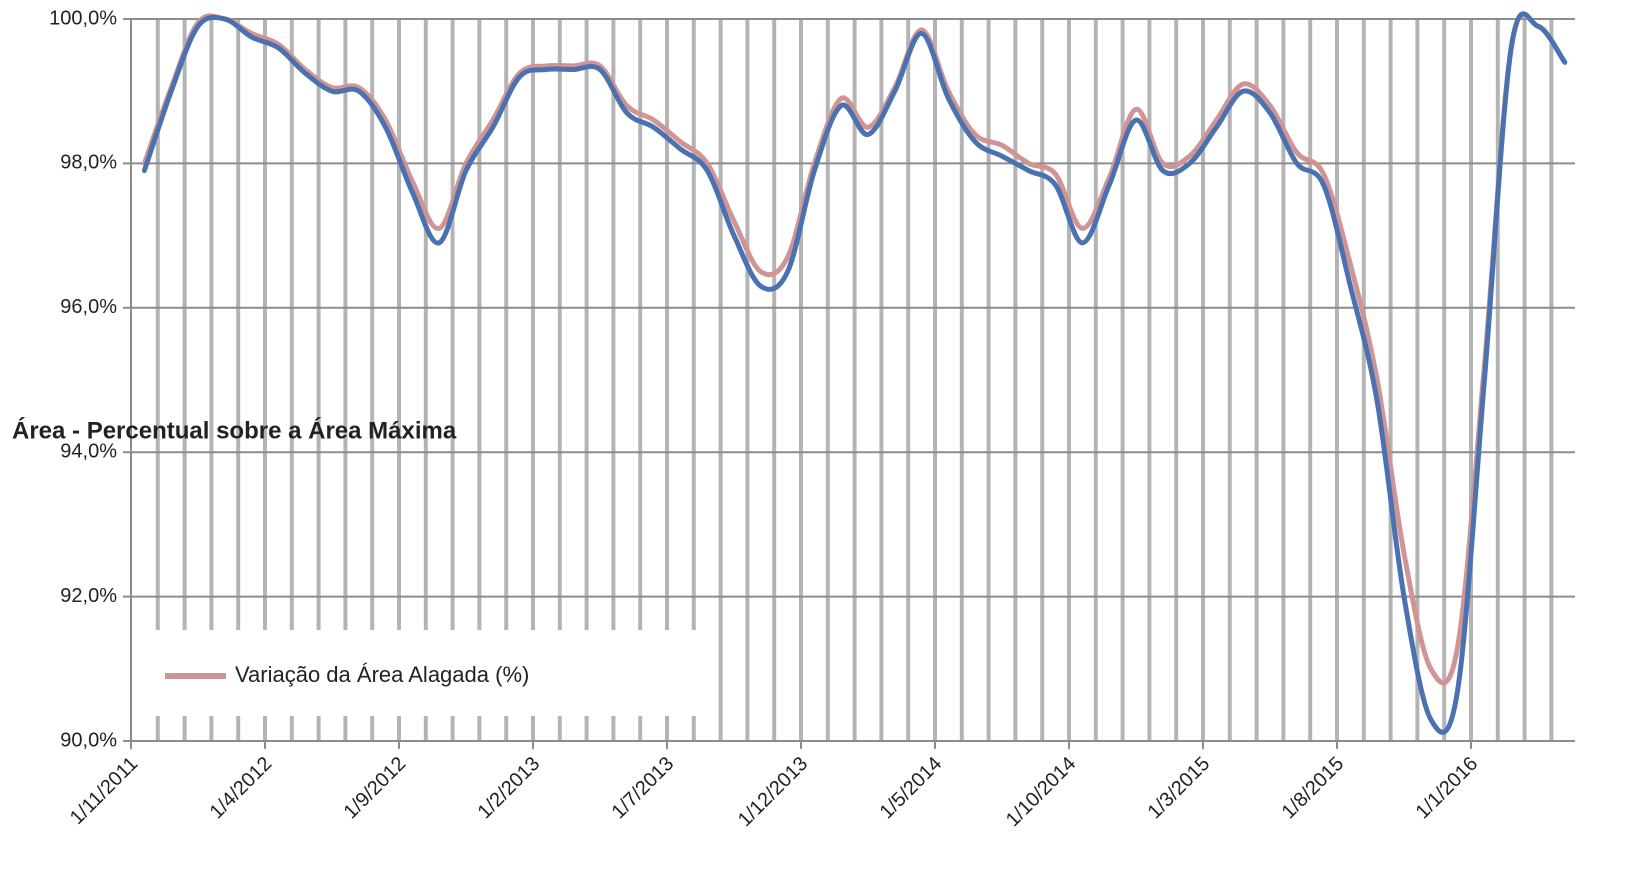  Describe the element at coordinates (88, 163) in the screenshot. I see `y-tick-label: 98,0%` at that location.